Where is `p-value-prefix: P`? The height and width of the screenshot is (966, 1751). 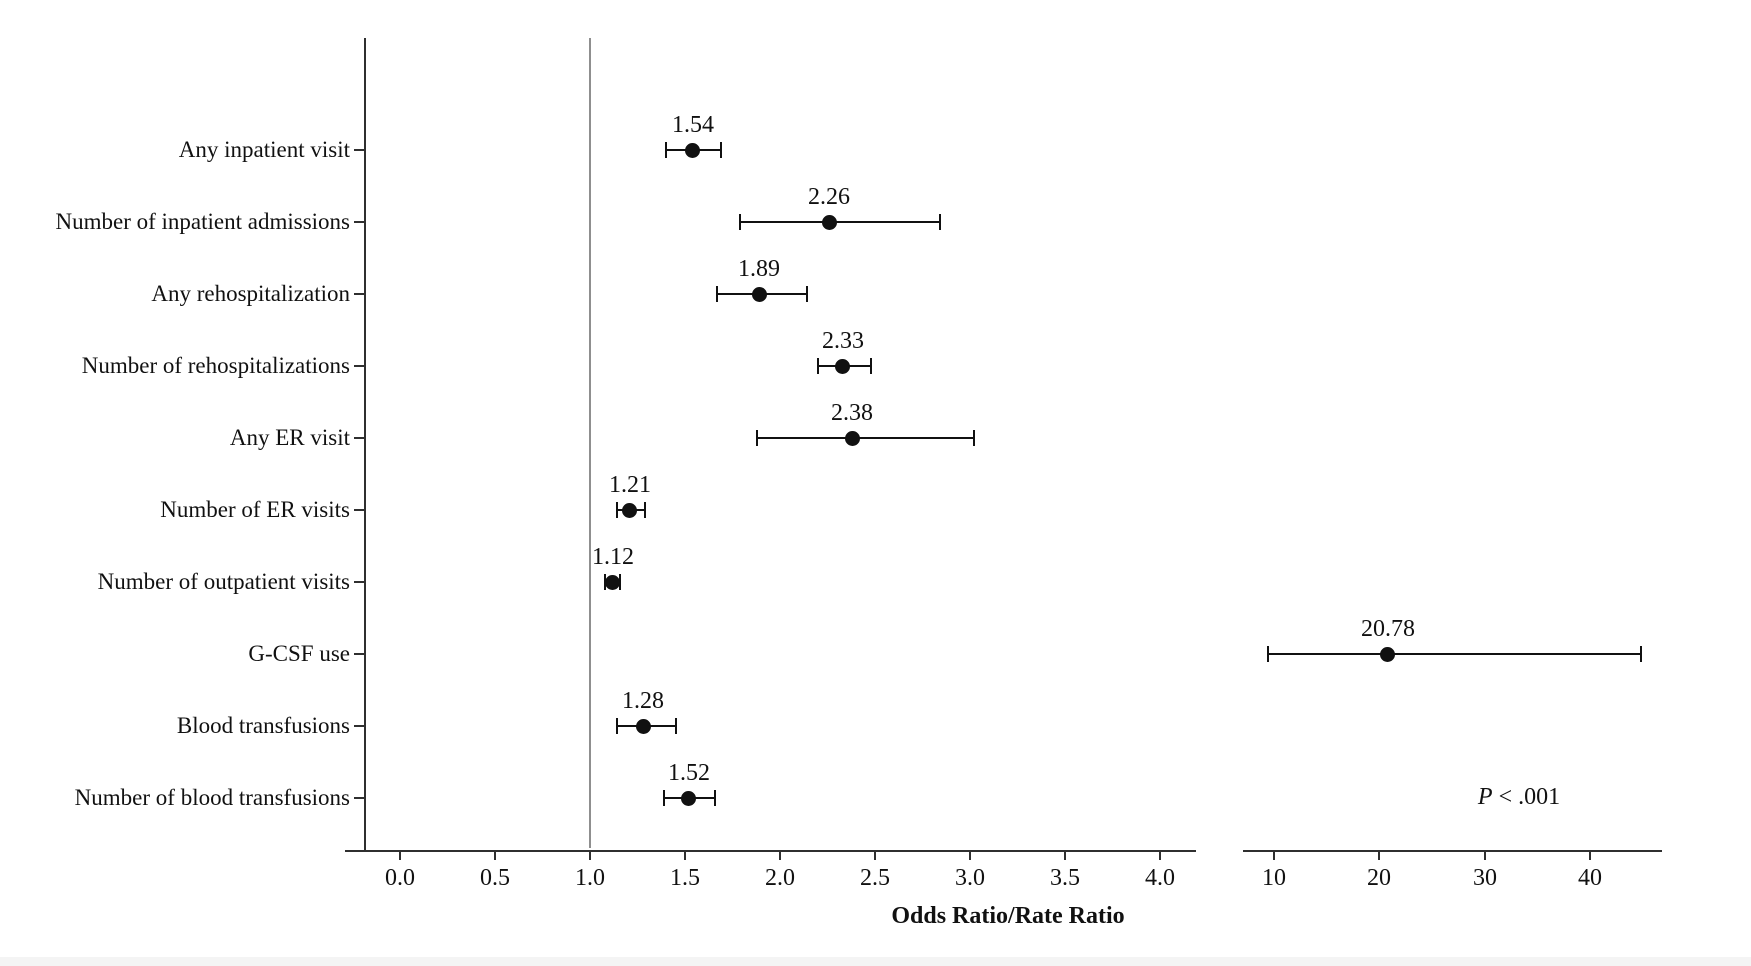
p-value-prefix: P is located at coordinates (1485, 797).